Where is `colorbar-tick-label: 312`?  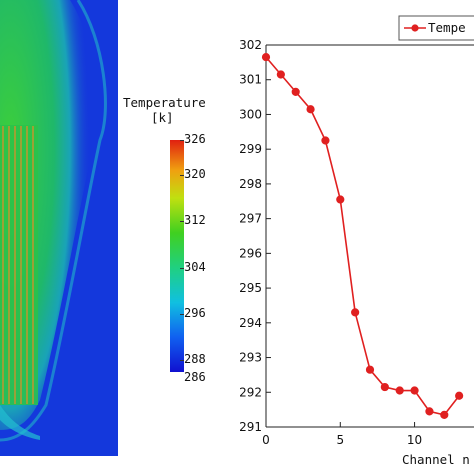 colorbar-tick-label: 312 is located at coordinates (195, 220).